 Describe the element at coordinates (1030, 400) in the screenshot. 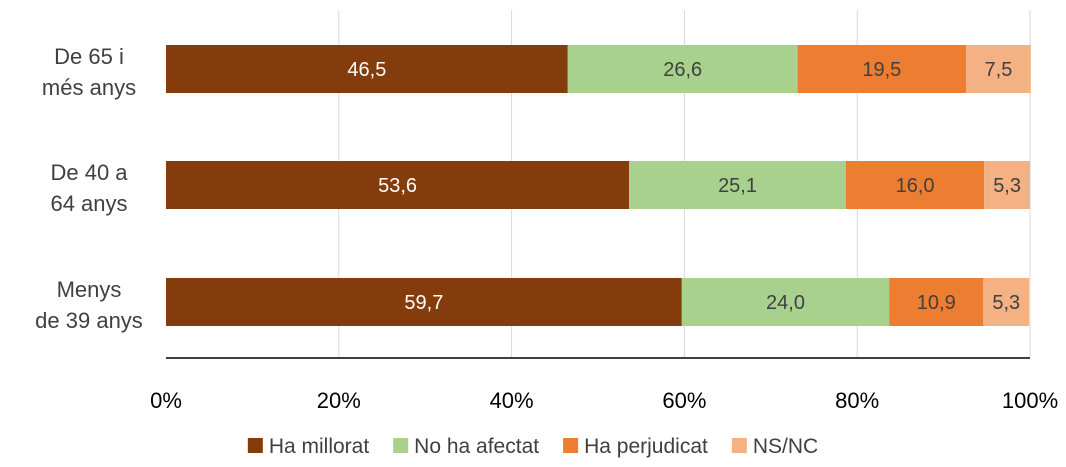

I see `x-tick-label: 100%` at that location.